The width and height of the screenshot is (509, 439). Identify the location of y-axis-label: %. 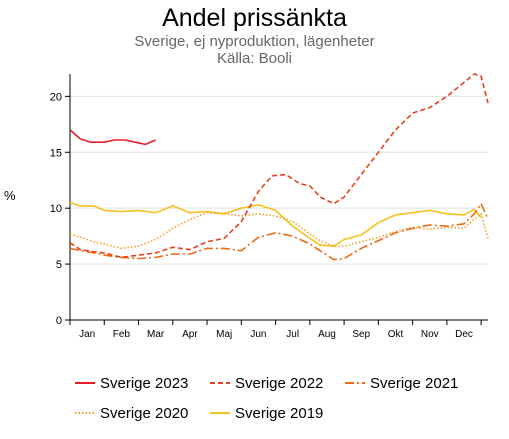
(10, 195).